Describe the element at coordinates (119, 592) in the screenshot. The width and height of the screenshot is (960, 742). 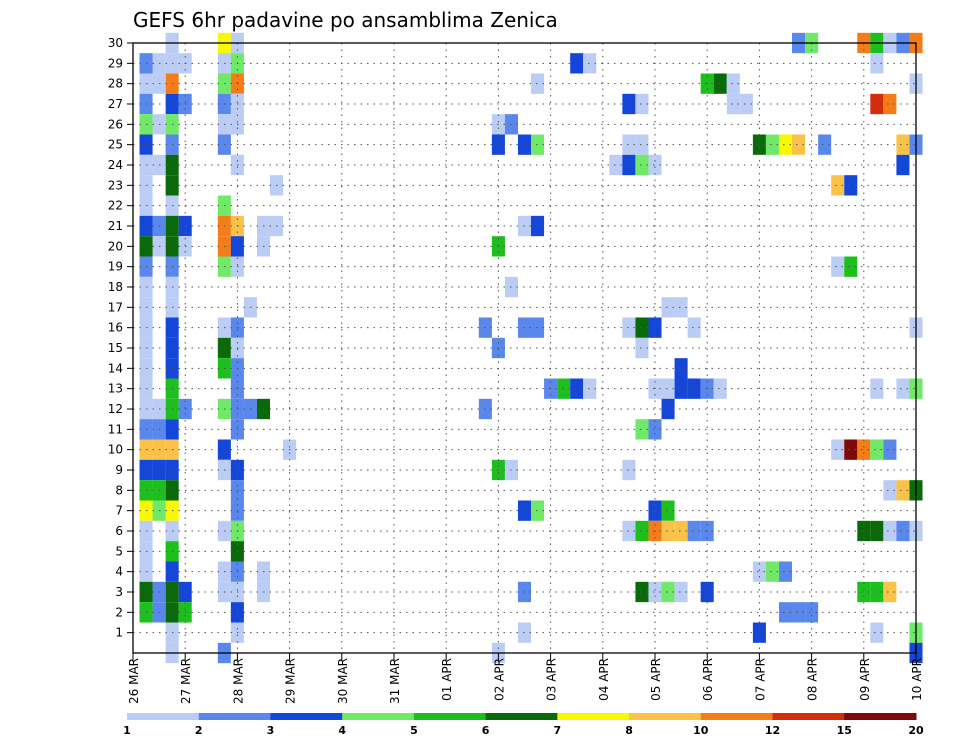
I see `y-tick-label: 3` at that location.